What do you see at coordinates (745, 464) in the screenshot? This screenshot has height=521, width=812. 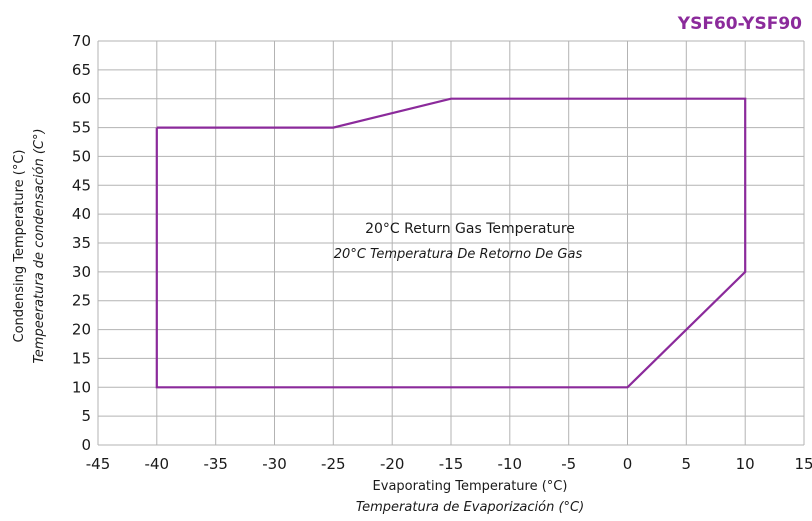 I see `x-tick-label: 10` at bounding box center [745, 464].